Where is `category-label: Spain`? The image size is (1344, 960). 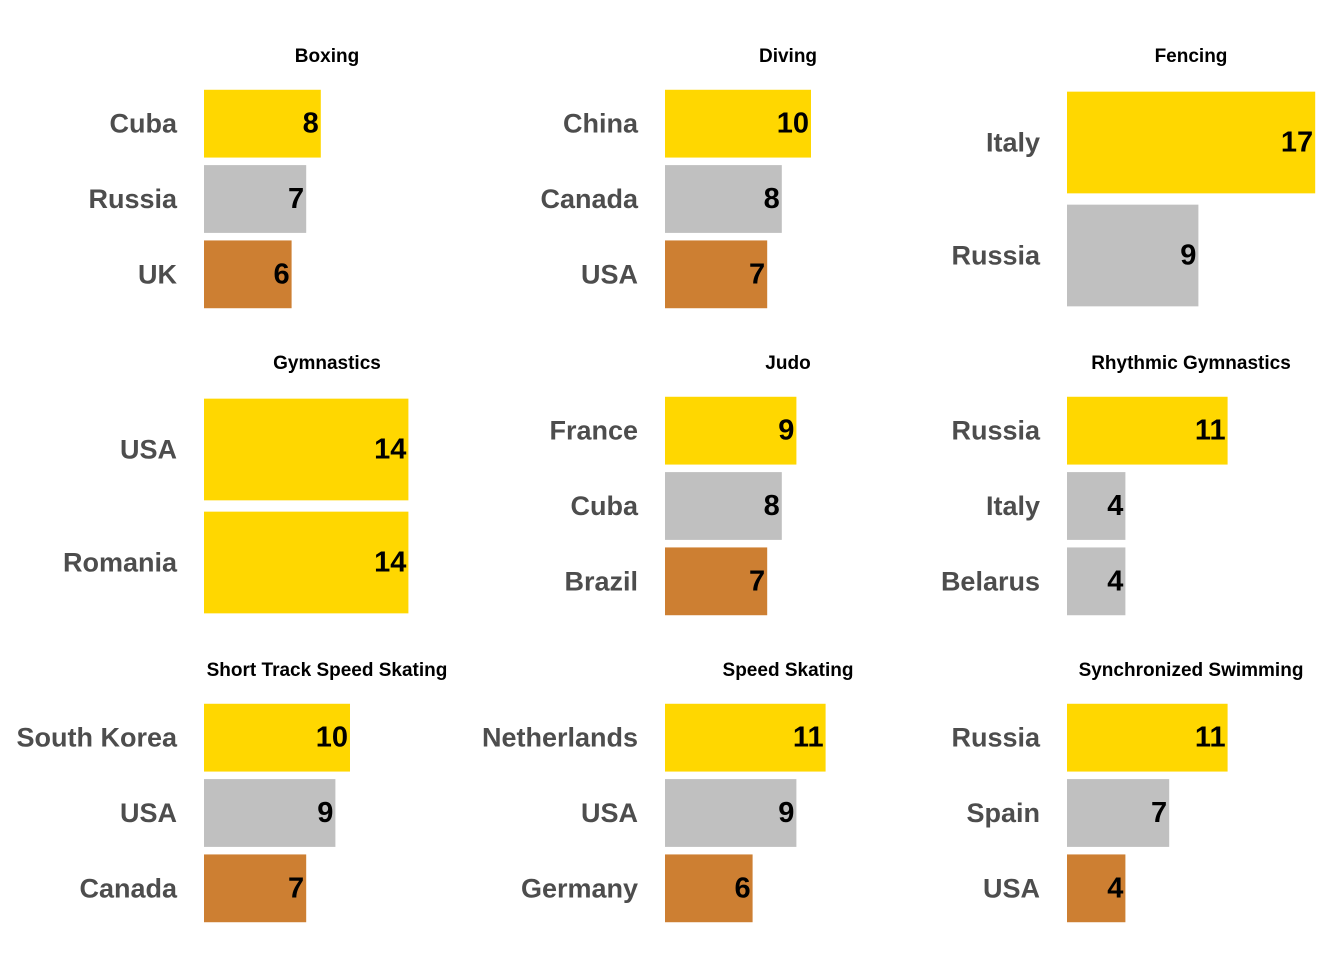
category-label: Spain is located at coordinates (1003, 813).